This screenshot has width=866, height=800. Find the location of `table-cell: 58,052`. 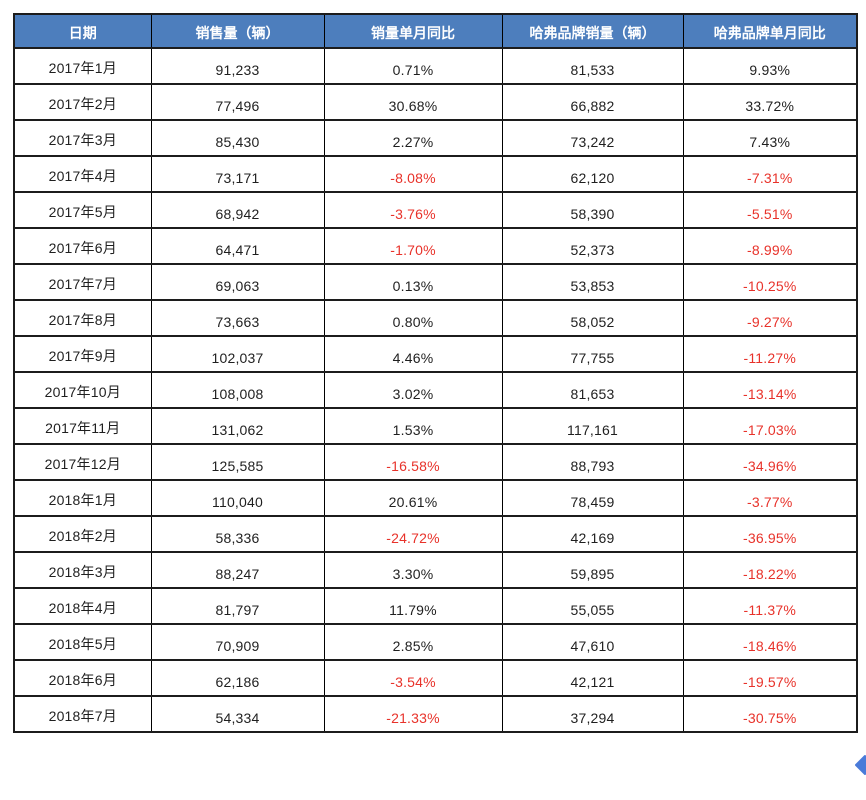

table-cell: 58,052 is located at coordinates (592, 318).